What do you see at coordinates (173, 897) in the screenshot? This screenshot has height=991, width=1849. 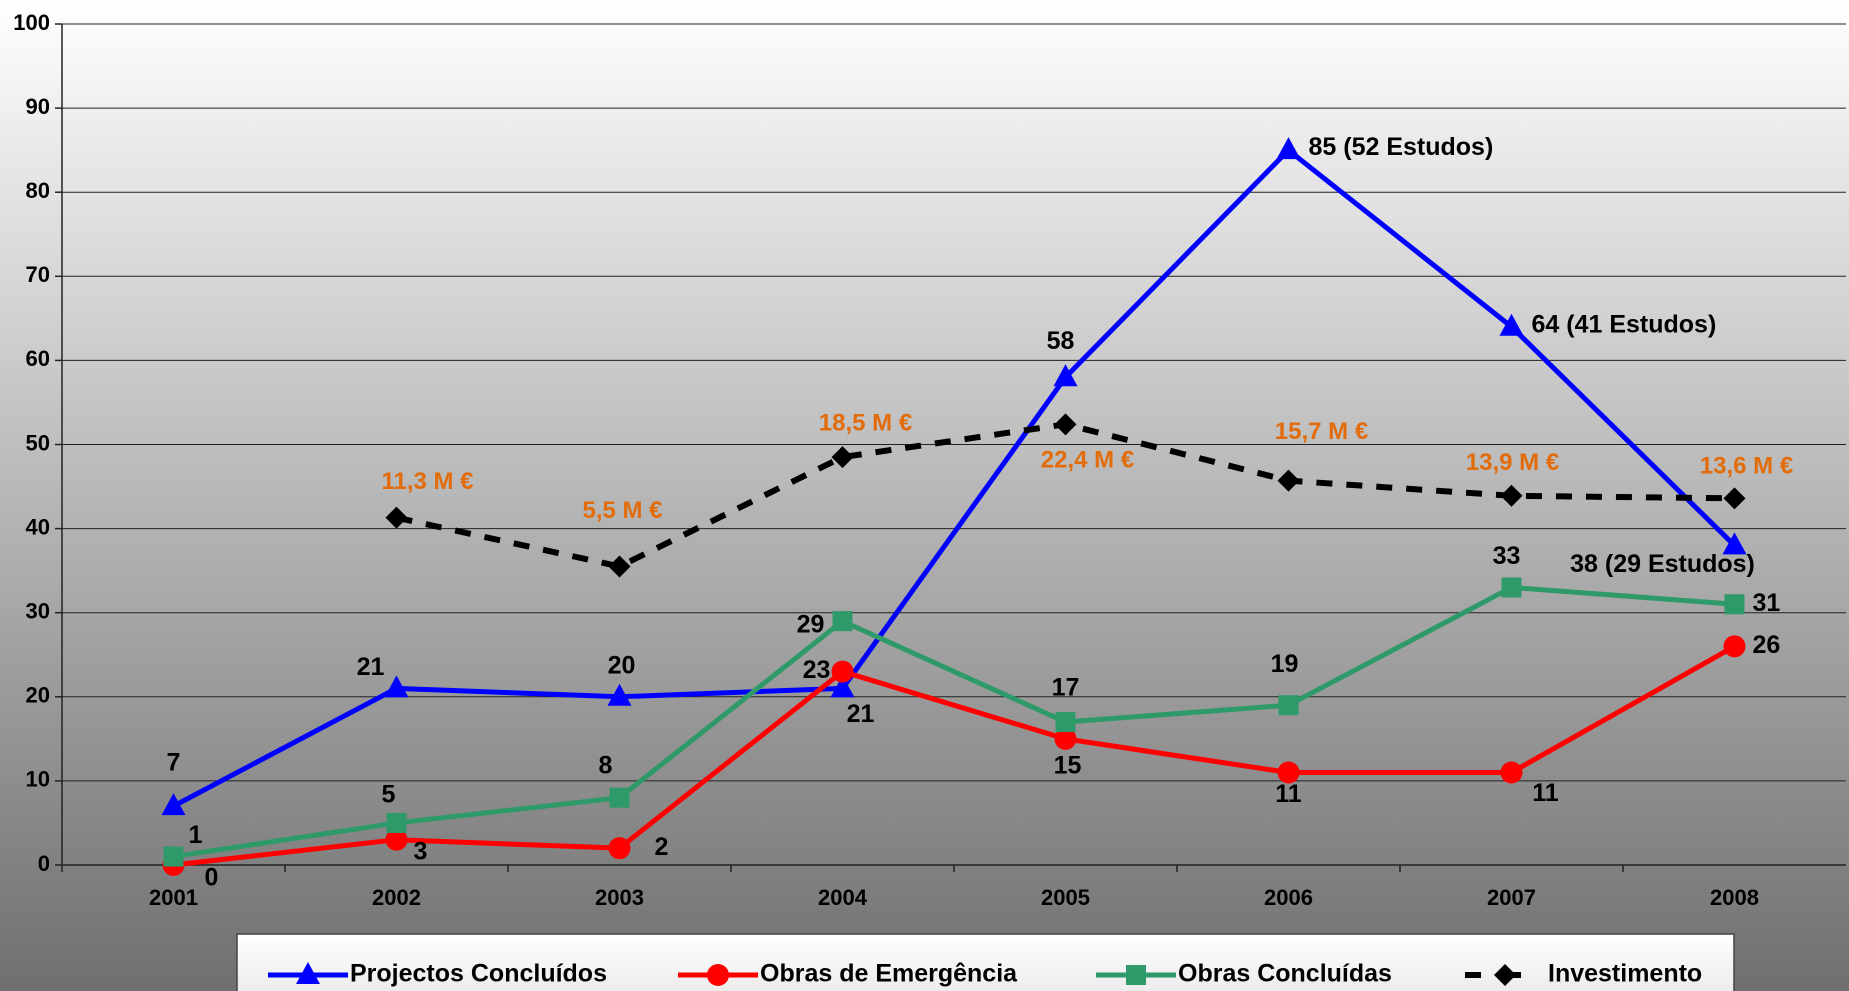 I see `x-tick-label: 2001` at bounding box center [173, 897].